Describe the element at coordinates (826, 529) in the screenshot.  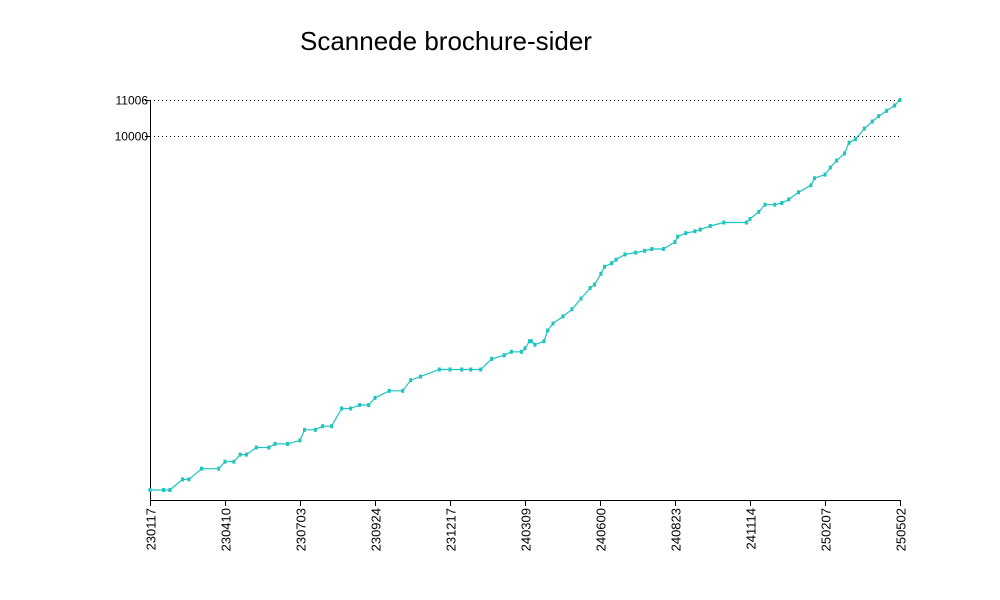
I see `x-tick-label: 250207` at that location.